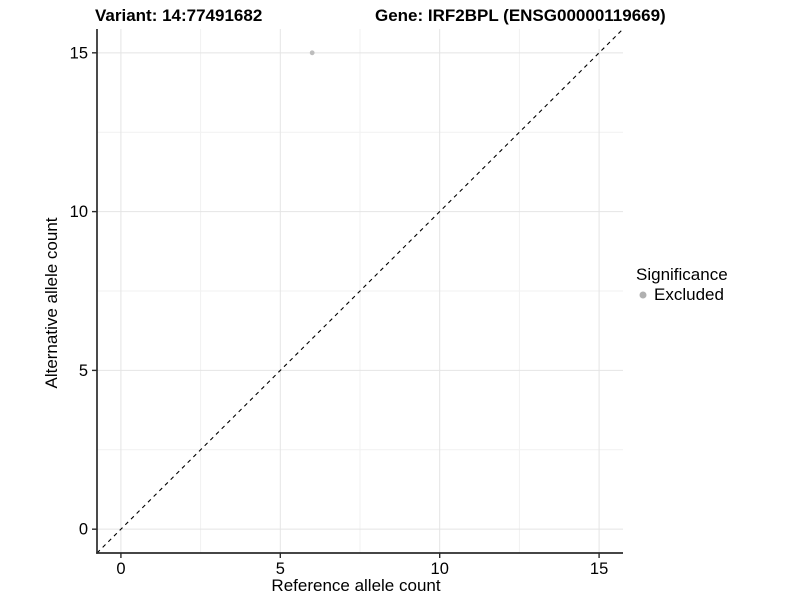 The height and width of the screenshot is (600, 800). I want to click on y-tick-label: 10, so click(79, 212).